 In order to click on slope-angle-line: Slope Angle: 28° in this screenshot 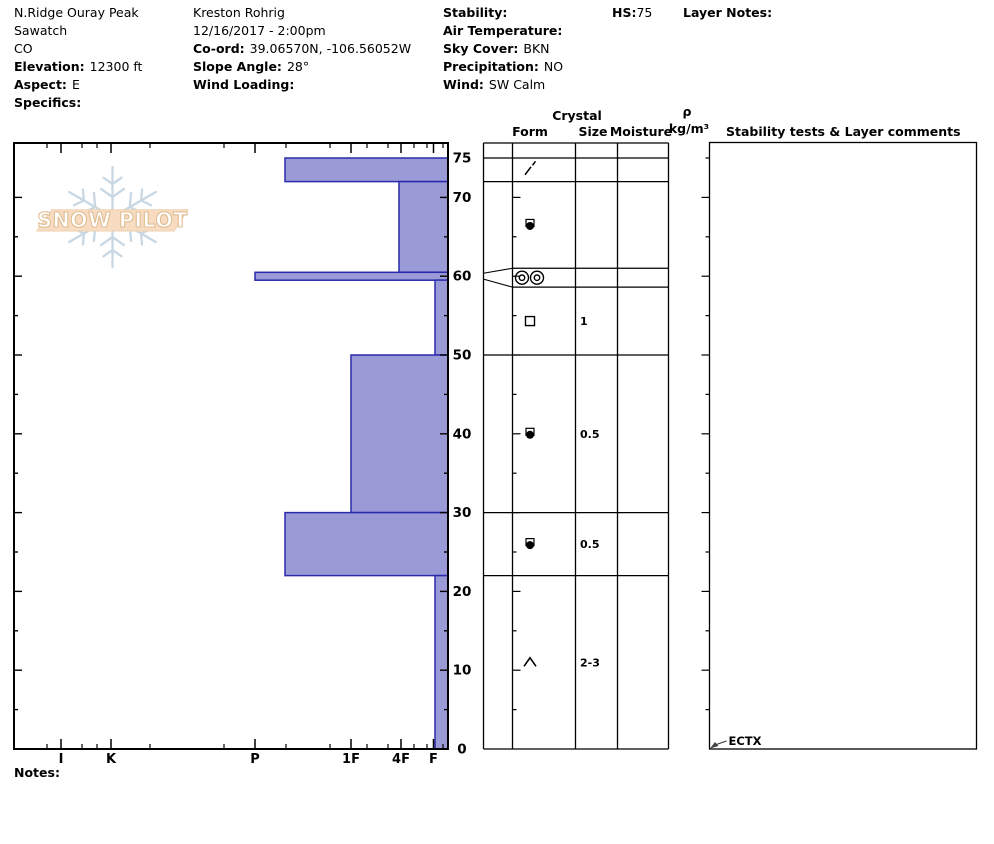, I will do `click(302, 67)`.